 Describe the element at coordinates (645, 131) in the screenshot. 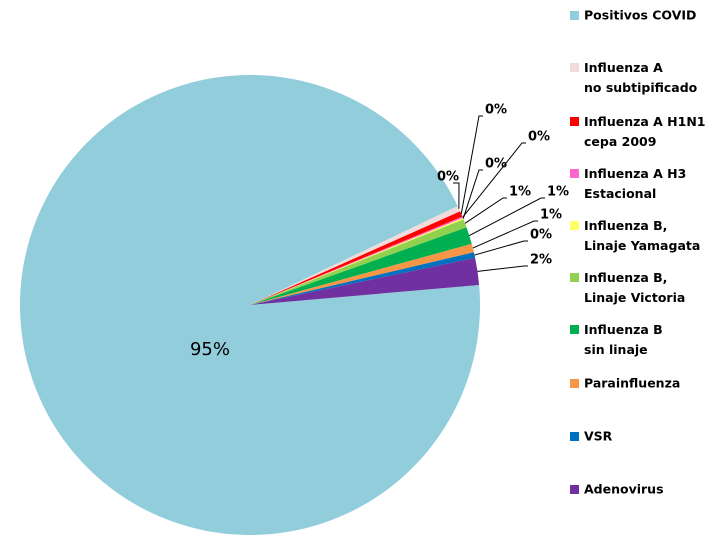

I see `legend-label: Influenza A H1N1 cepa 2009` at that location.